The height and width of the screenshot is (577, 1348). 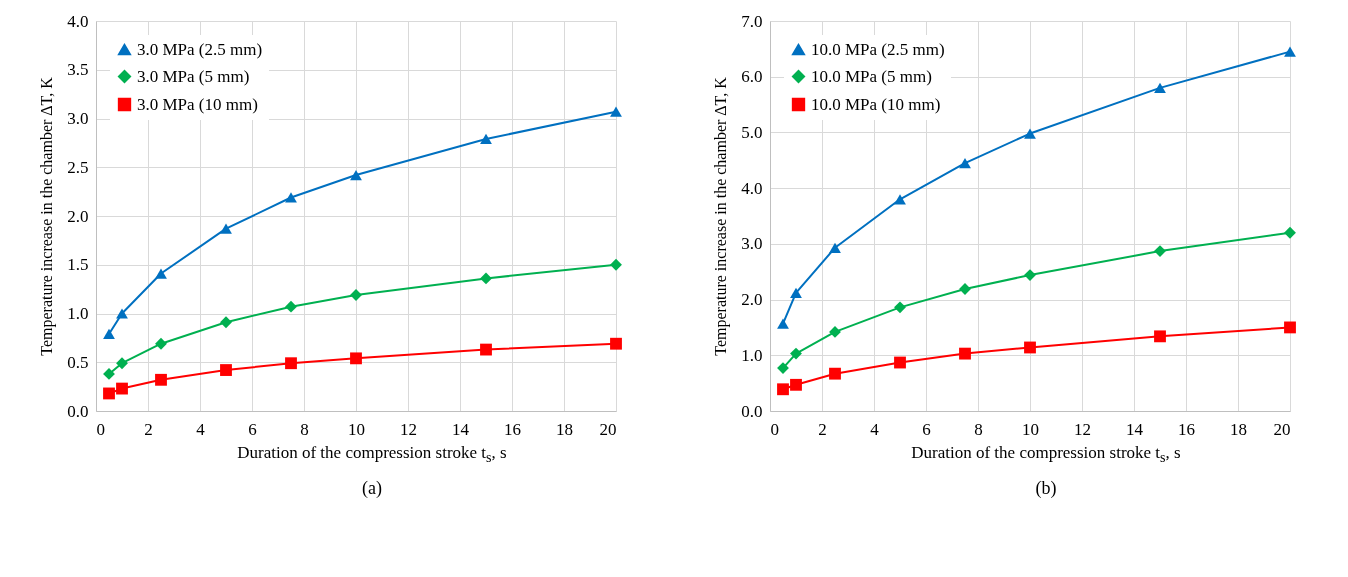 What do you see at coordinates (875, 104) in the screenshot?
I see `legend-label: 10.0 MPa (10 mm)` at bounding box center [875, 104].